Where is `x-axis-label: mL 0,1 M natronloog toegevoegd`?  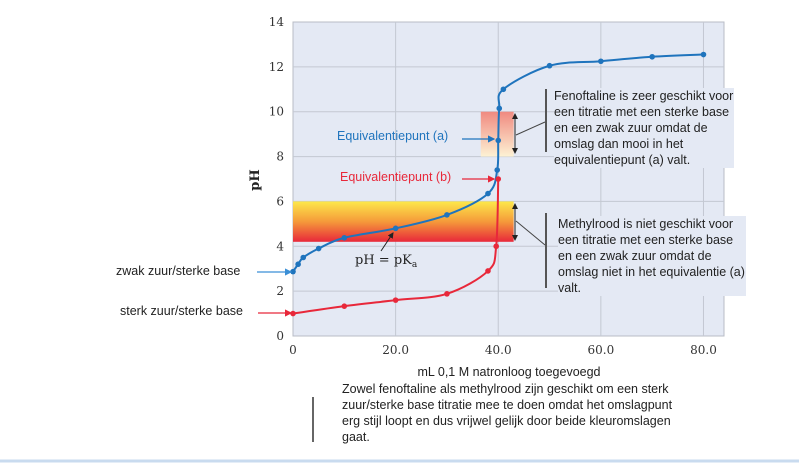
x-axis-label: mL 0,1 M natronloog toegevoegd is located at coordinates (509, 372).